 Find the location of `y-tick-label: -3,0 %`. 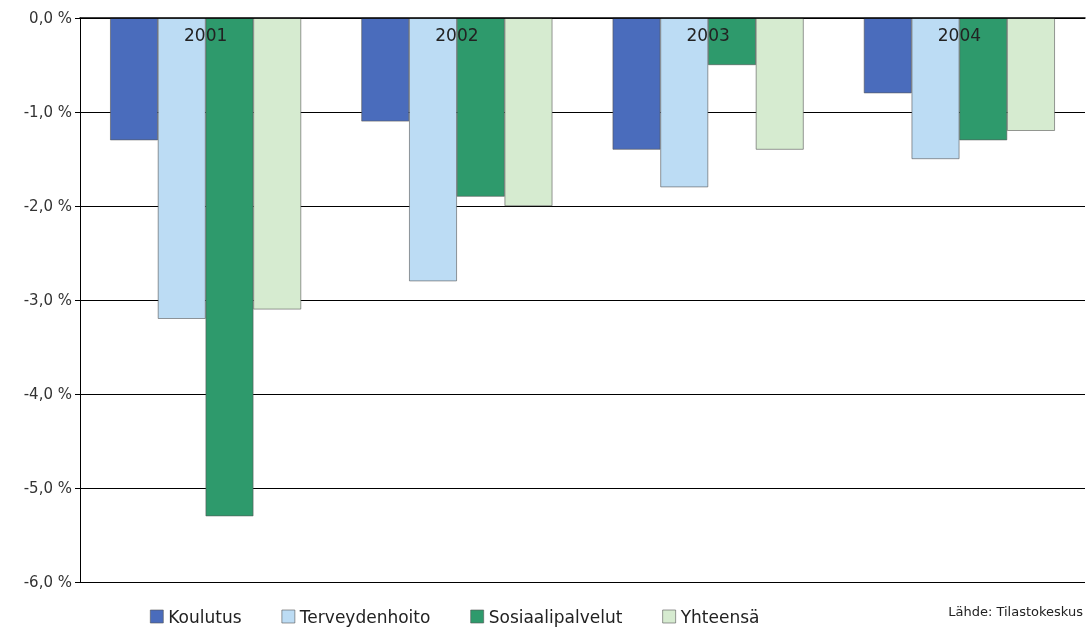

y-tick-label: -3,0 % is located at coordinates (47, 300).